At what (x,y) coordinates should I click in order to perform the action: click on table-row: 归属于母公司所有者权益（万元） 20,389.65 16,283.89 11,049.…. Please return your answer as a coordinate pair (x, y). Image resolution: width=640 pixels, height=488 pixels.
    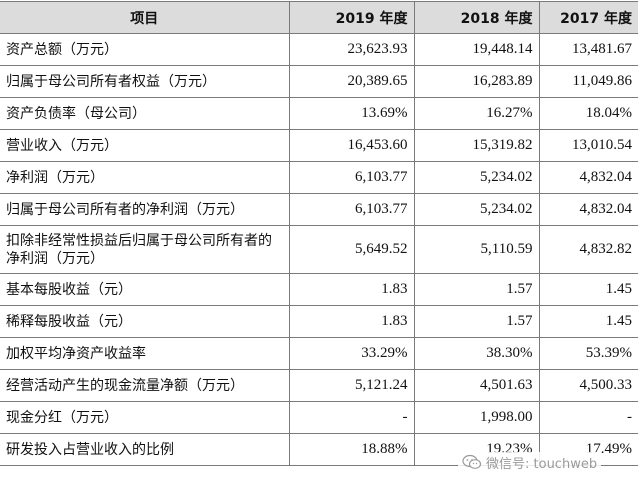
    Looking at the image, I should click on (319, 81).